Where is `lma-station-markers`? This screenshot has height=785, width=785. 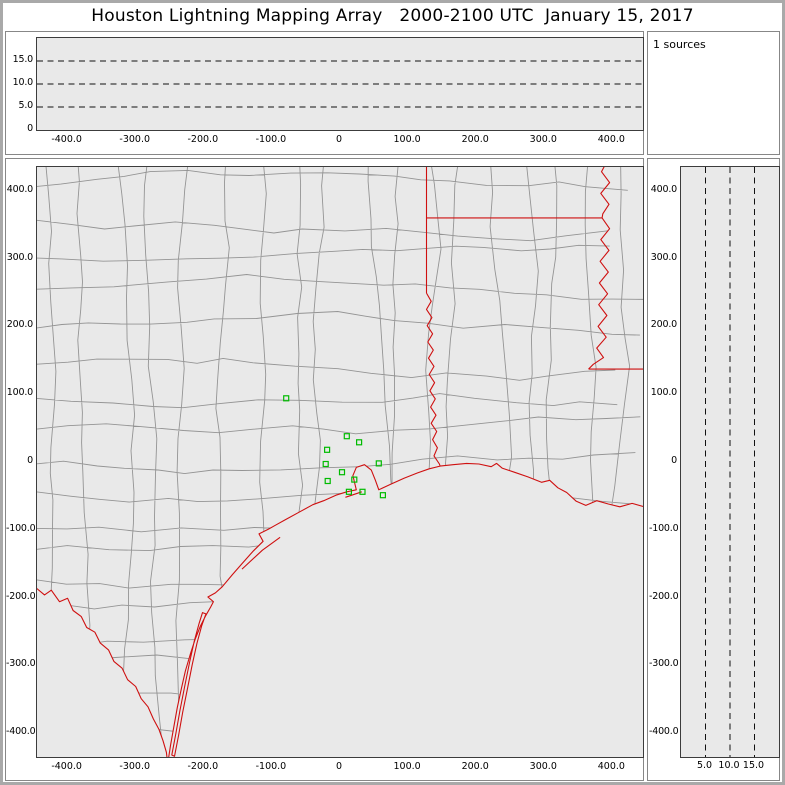 lma-station-markers is located at coordinates (334, 447).